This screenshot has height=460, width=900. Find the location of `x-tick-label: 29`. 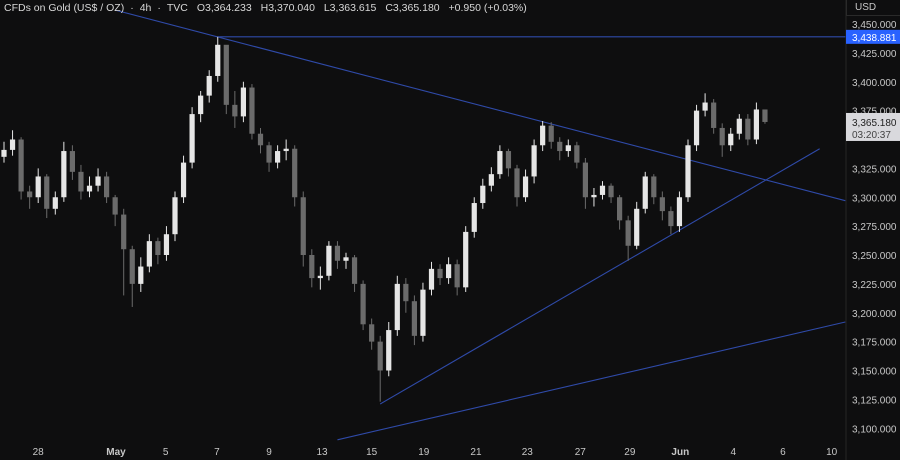

x-tick-label: 29 is located at coordinates (630, 452).